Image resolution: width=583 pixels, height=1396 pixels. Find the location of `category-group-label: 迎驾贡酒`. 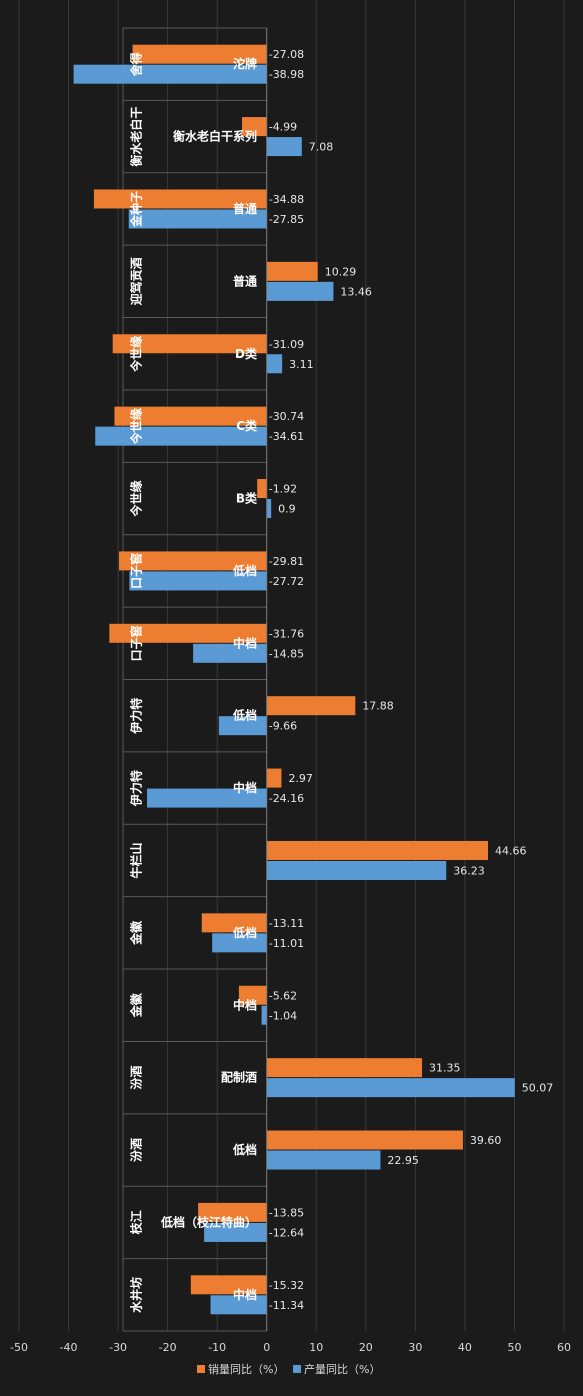

category-group-label: 迎驾贡酒 is located at coordinates (136, 281).